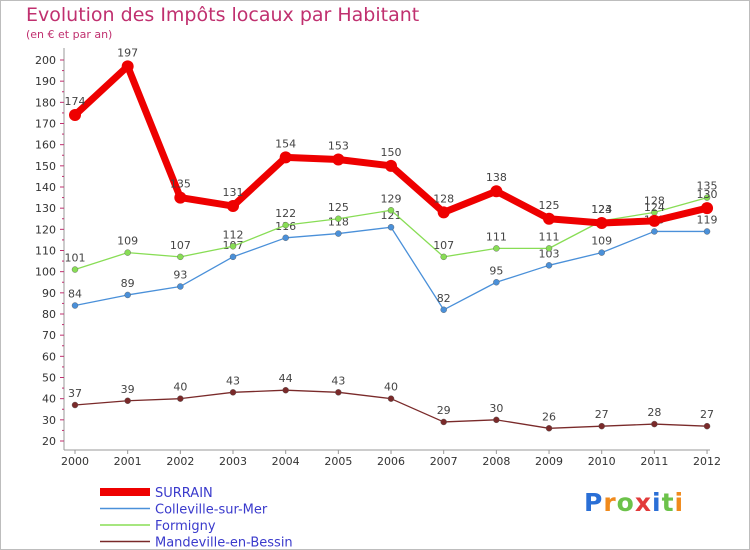 Image resolution: width=750 pixels, height=550 pixels. I want to click on x-tick-label: 2012, so click(707, 461).